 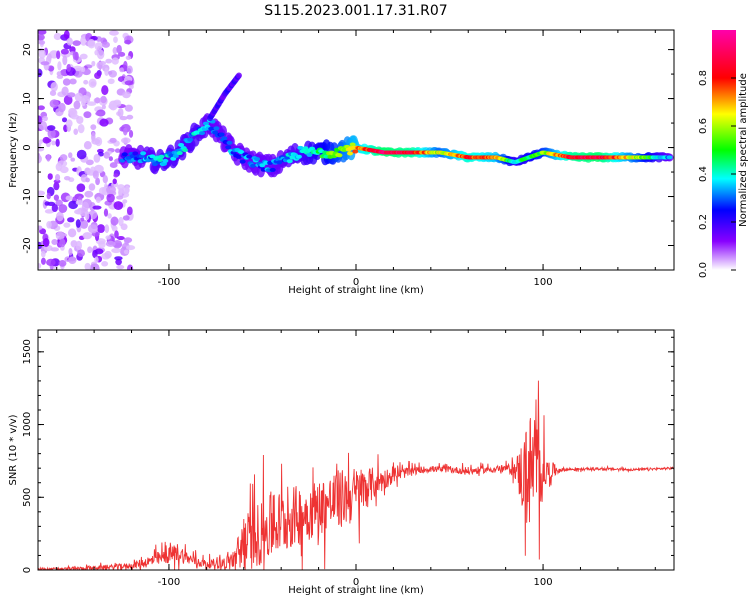 I want to click on x-tick-label: 100, so click(x=543, y=282).